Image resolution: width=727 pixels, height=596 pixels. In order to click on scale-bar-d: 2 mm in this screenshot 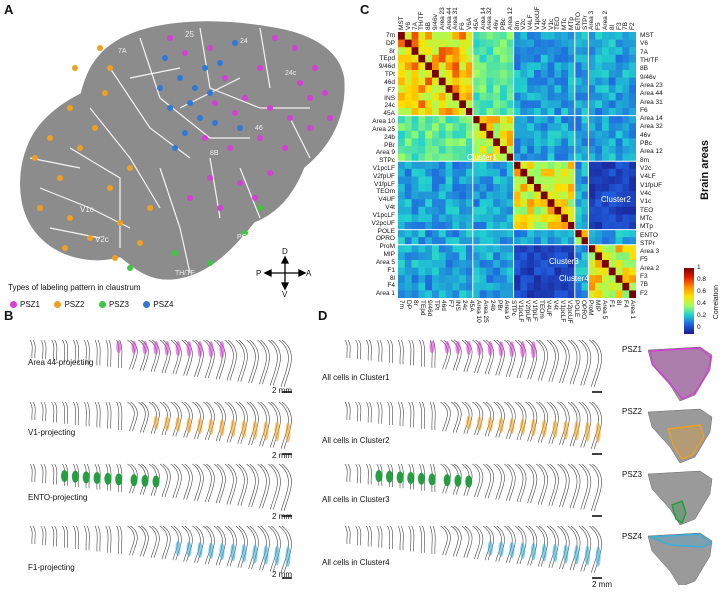, I will do `click(602, 584)`.